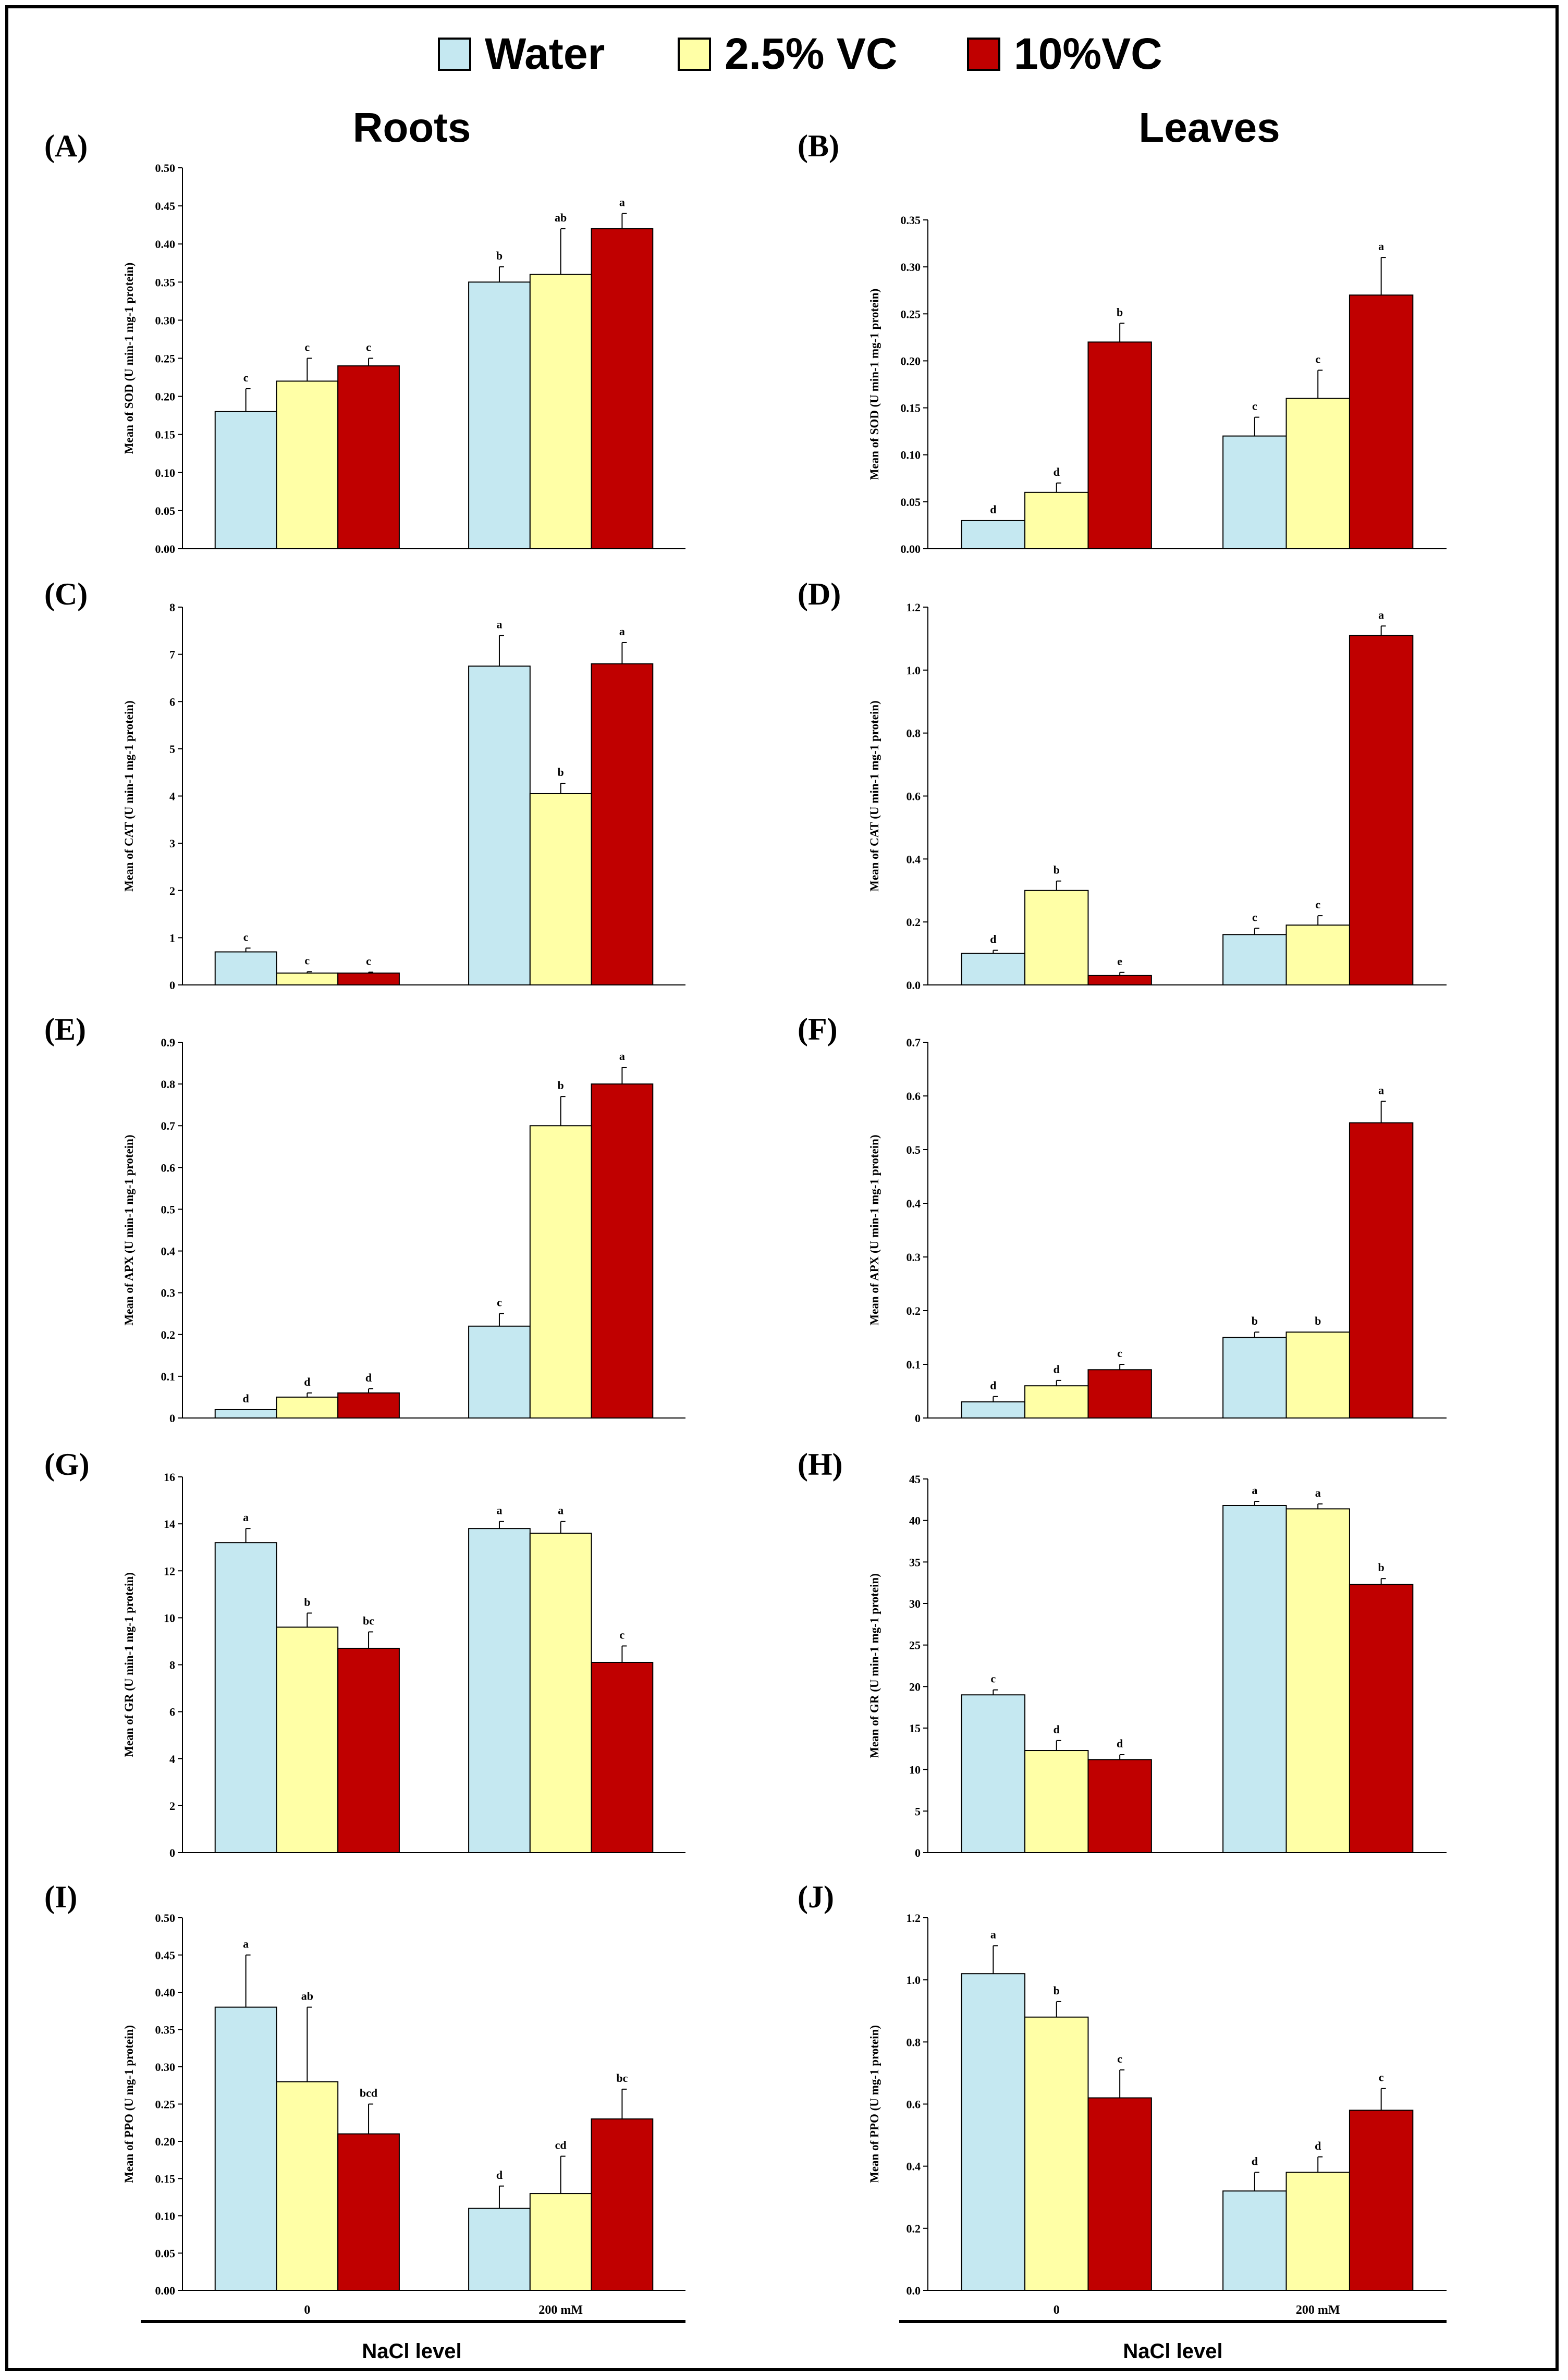 Image resolution: width=1568 pixels, height=2380 pixels. I want to click on legend: Water 2.5% VC 10%VC, so click(784, 60).